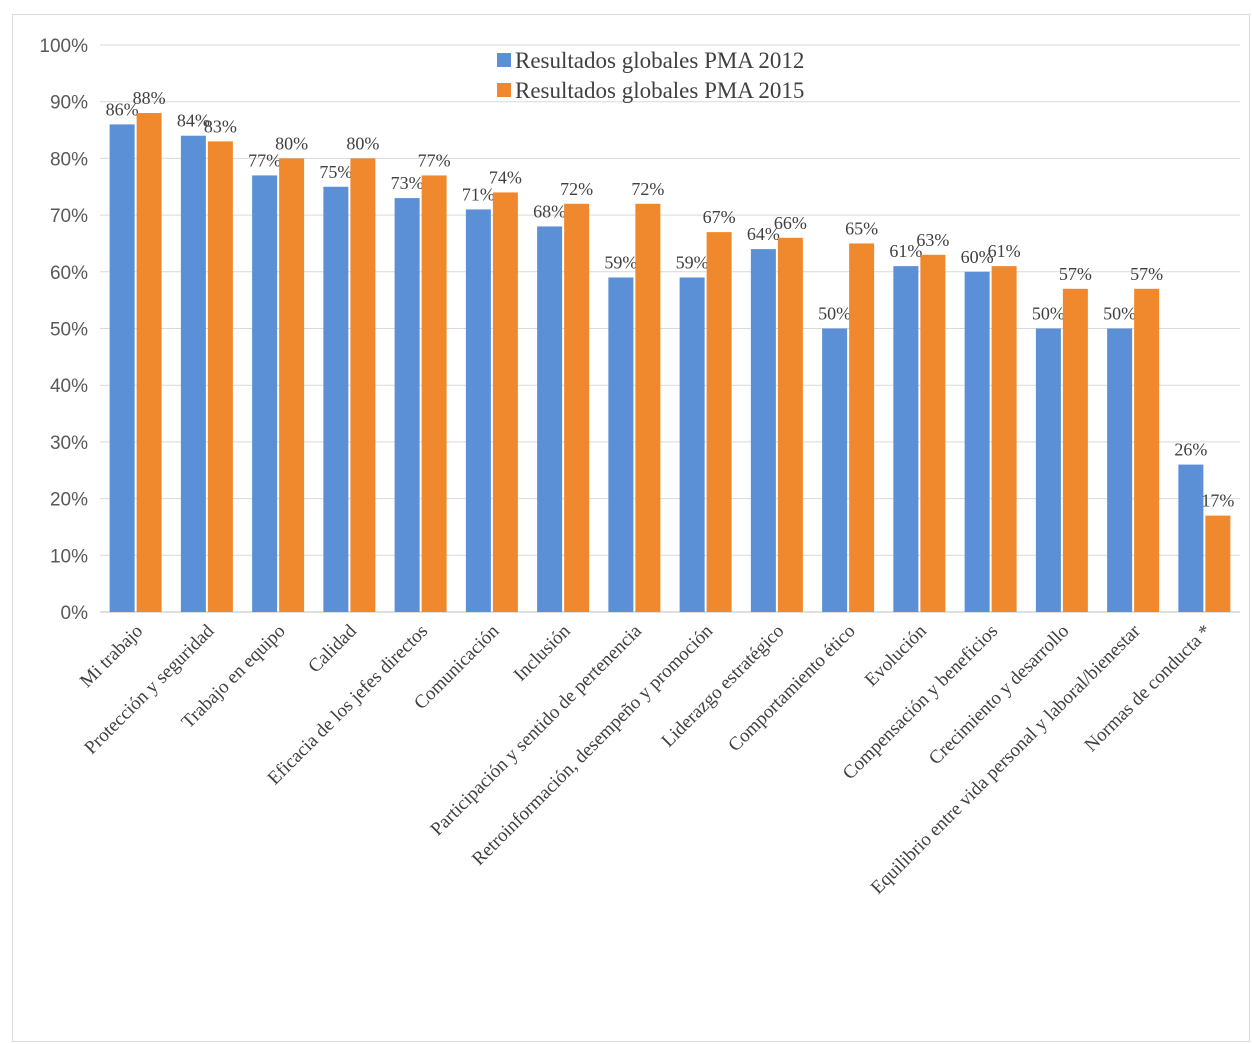  What do you see at coordinates (932, 240) in the screenshot?
I see `data-label: 63%` at bounding box center [932, 240].